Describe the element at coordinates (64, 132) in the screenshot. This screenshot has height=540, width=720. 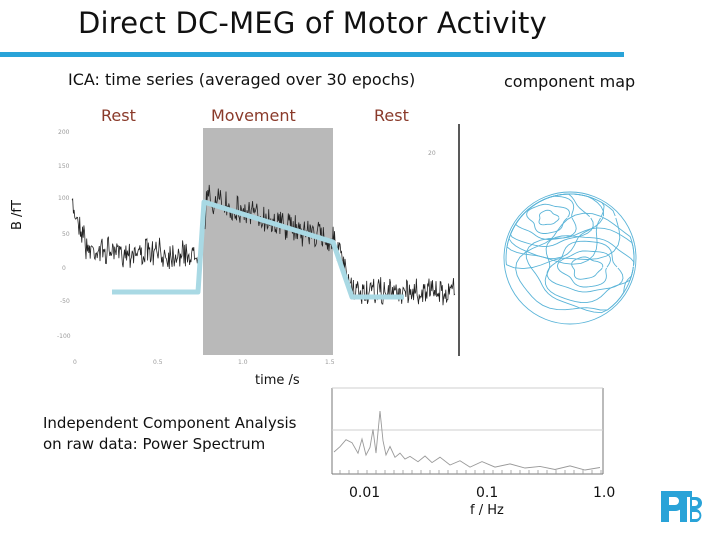
I see `svg-text: 200` at that location.